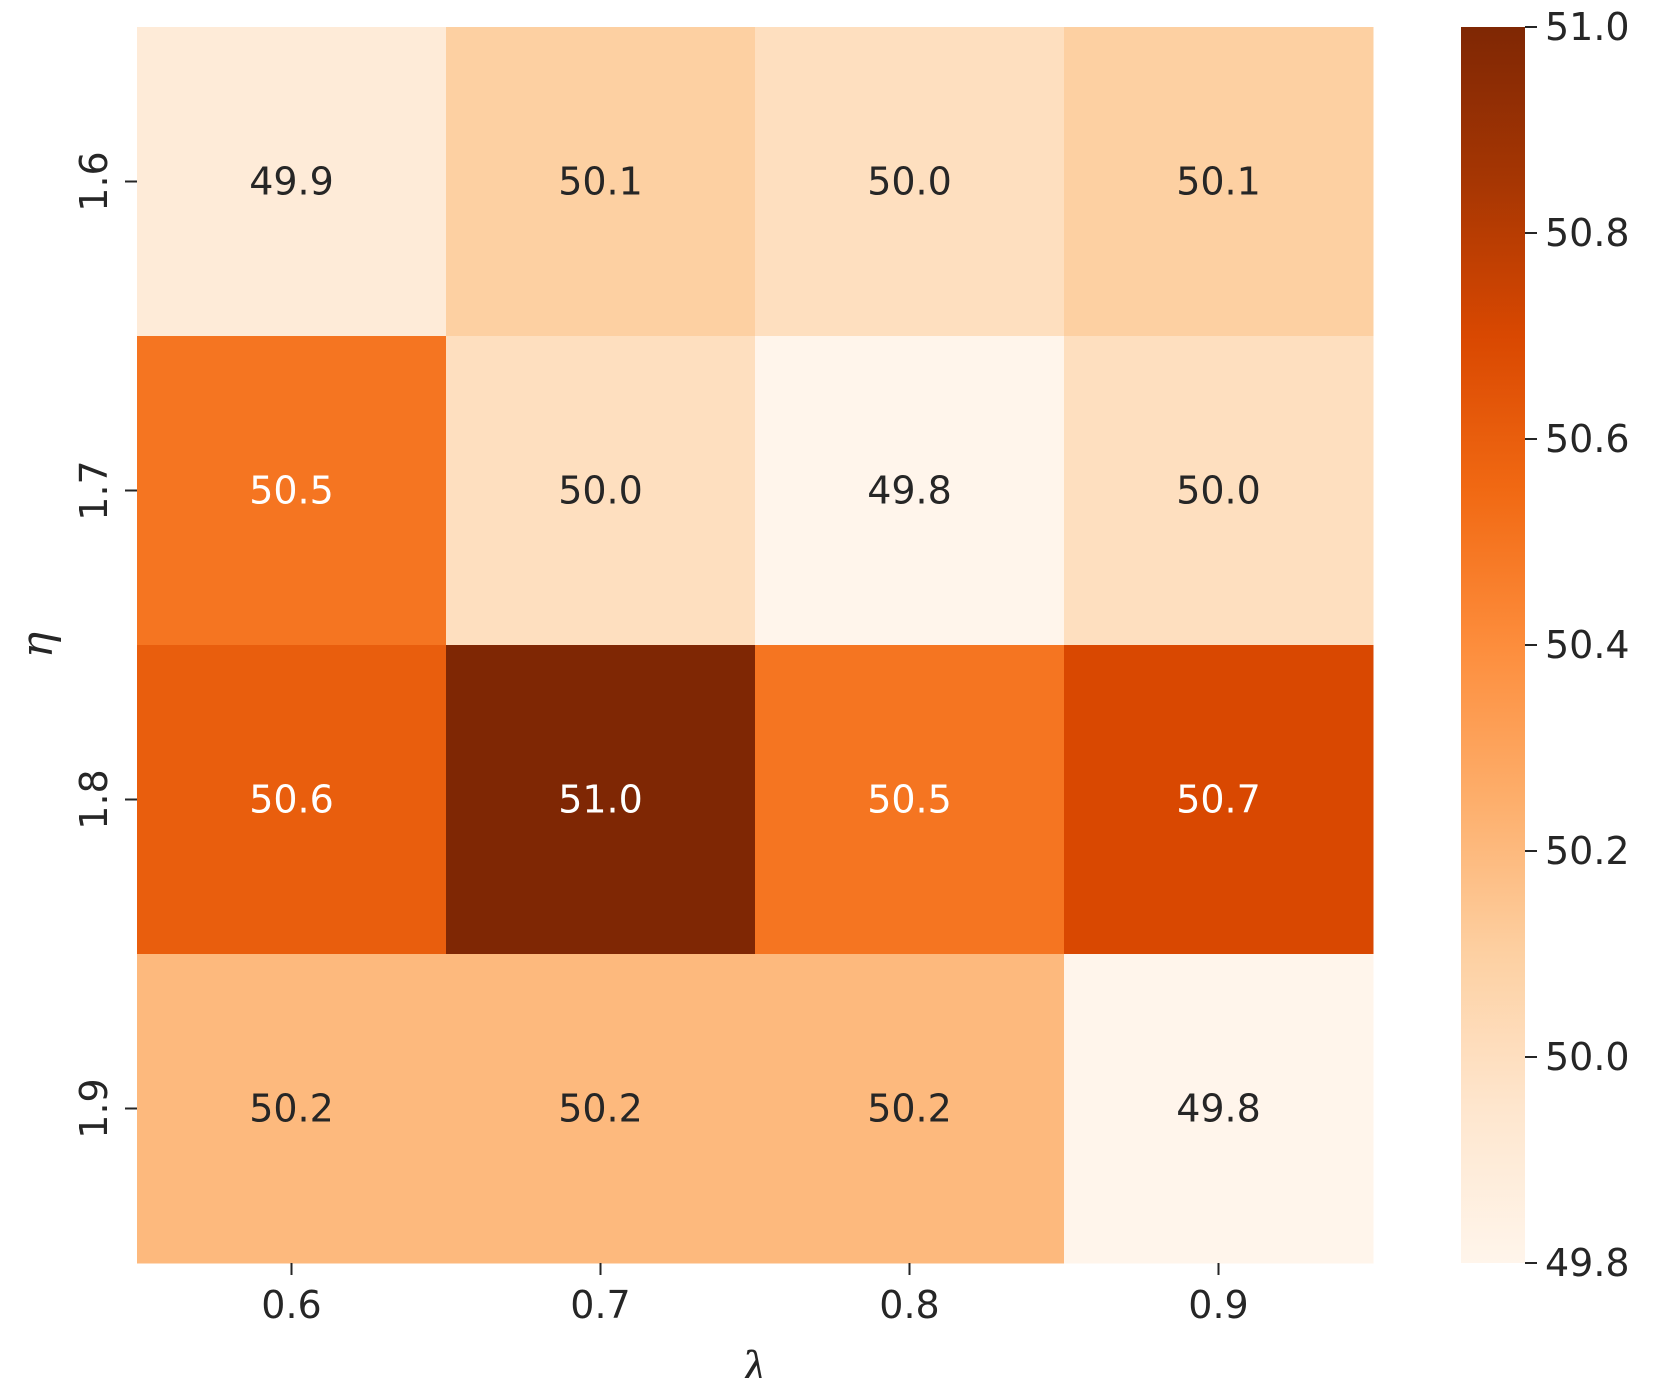  What do you see at coordinates (1493, 645) in the screenshot?
I see `colorbar` at bounding box center [1493, 645].